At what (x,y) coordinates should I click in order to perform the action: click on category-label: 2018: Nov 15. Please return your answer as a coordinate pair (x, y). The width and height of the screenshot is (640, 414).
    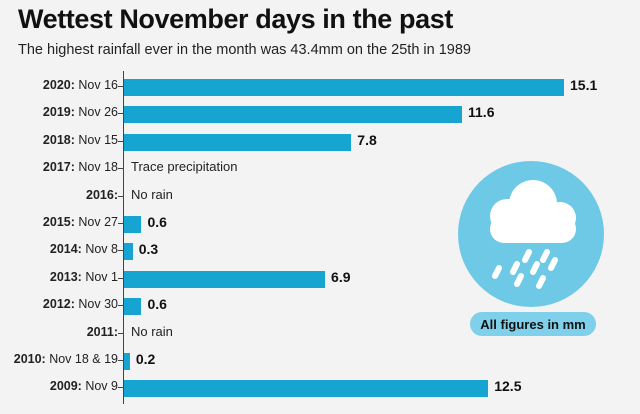
    Looking at the image, I should click on (80, 140).